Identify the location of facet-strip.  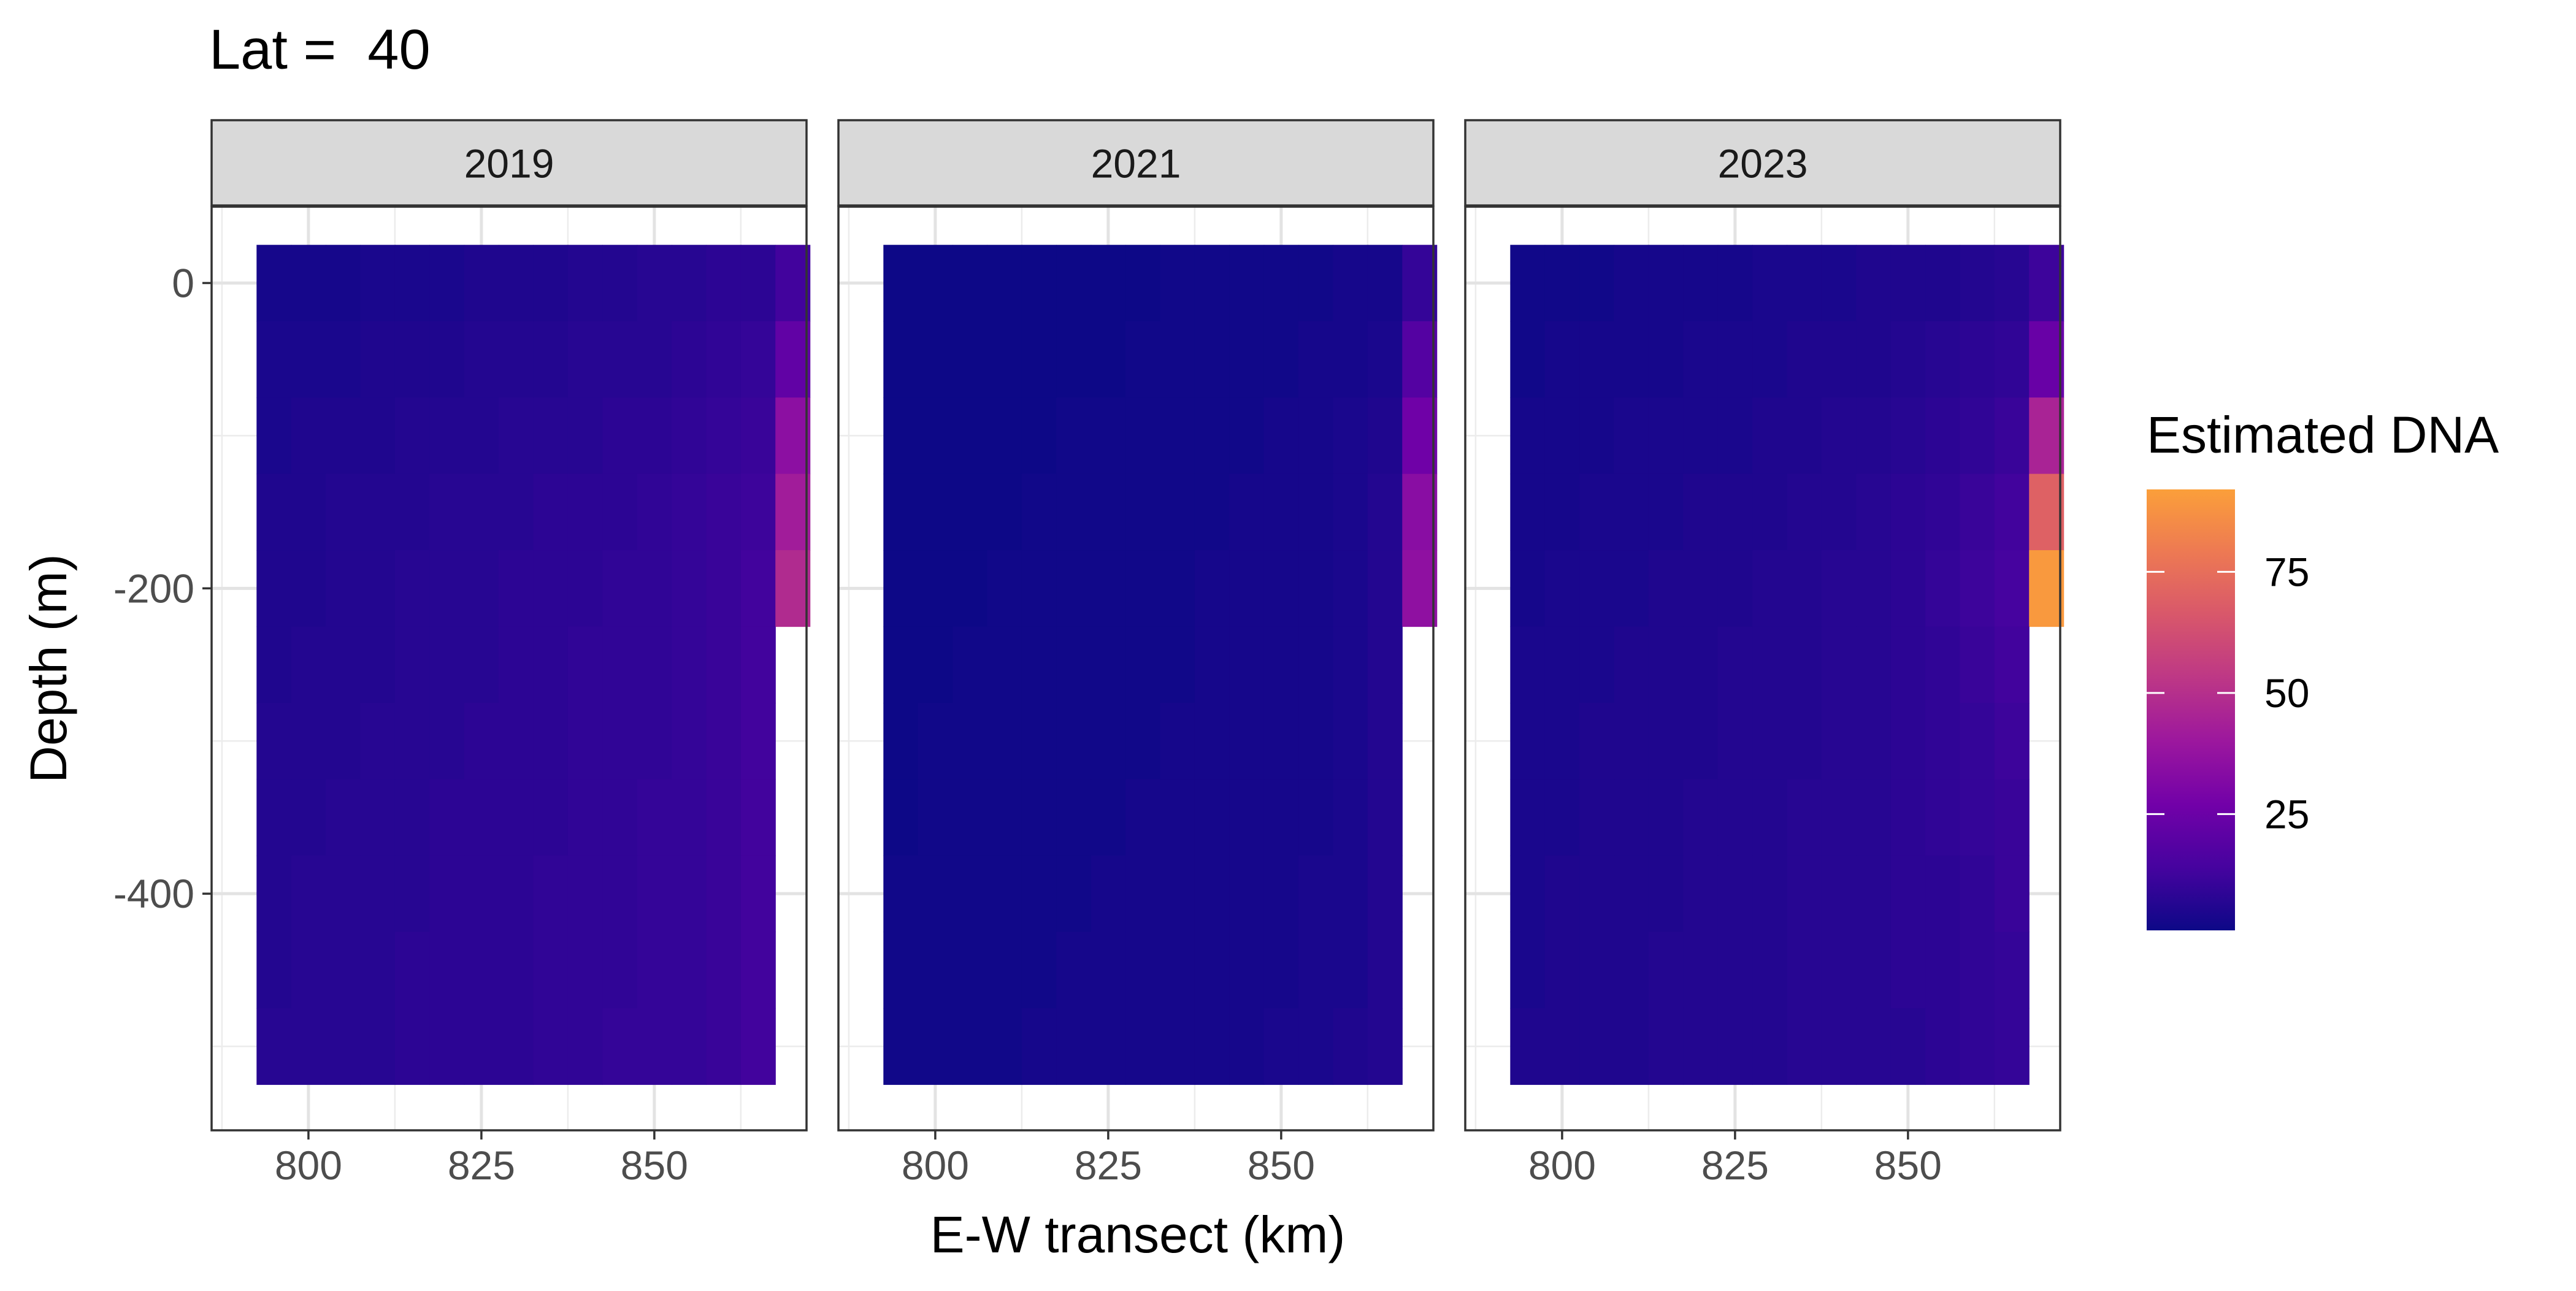
(509, 163).